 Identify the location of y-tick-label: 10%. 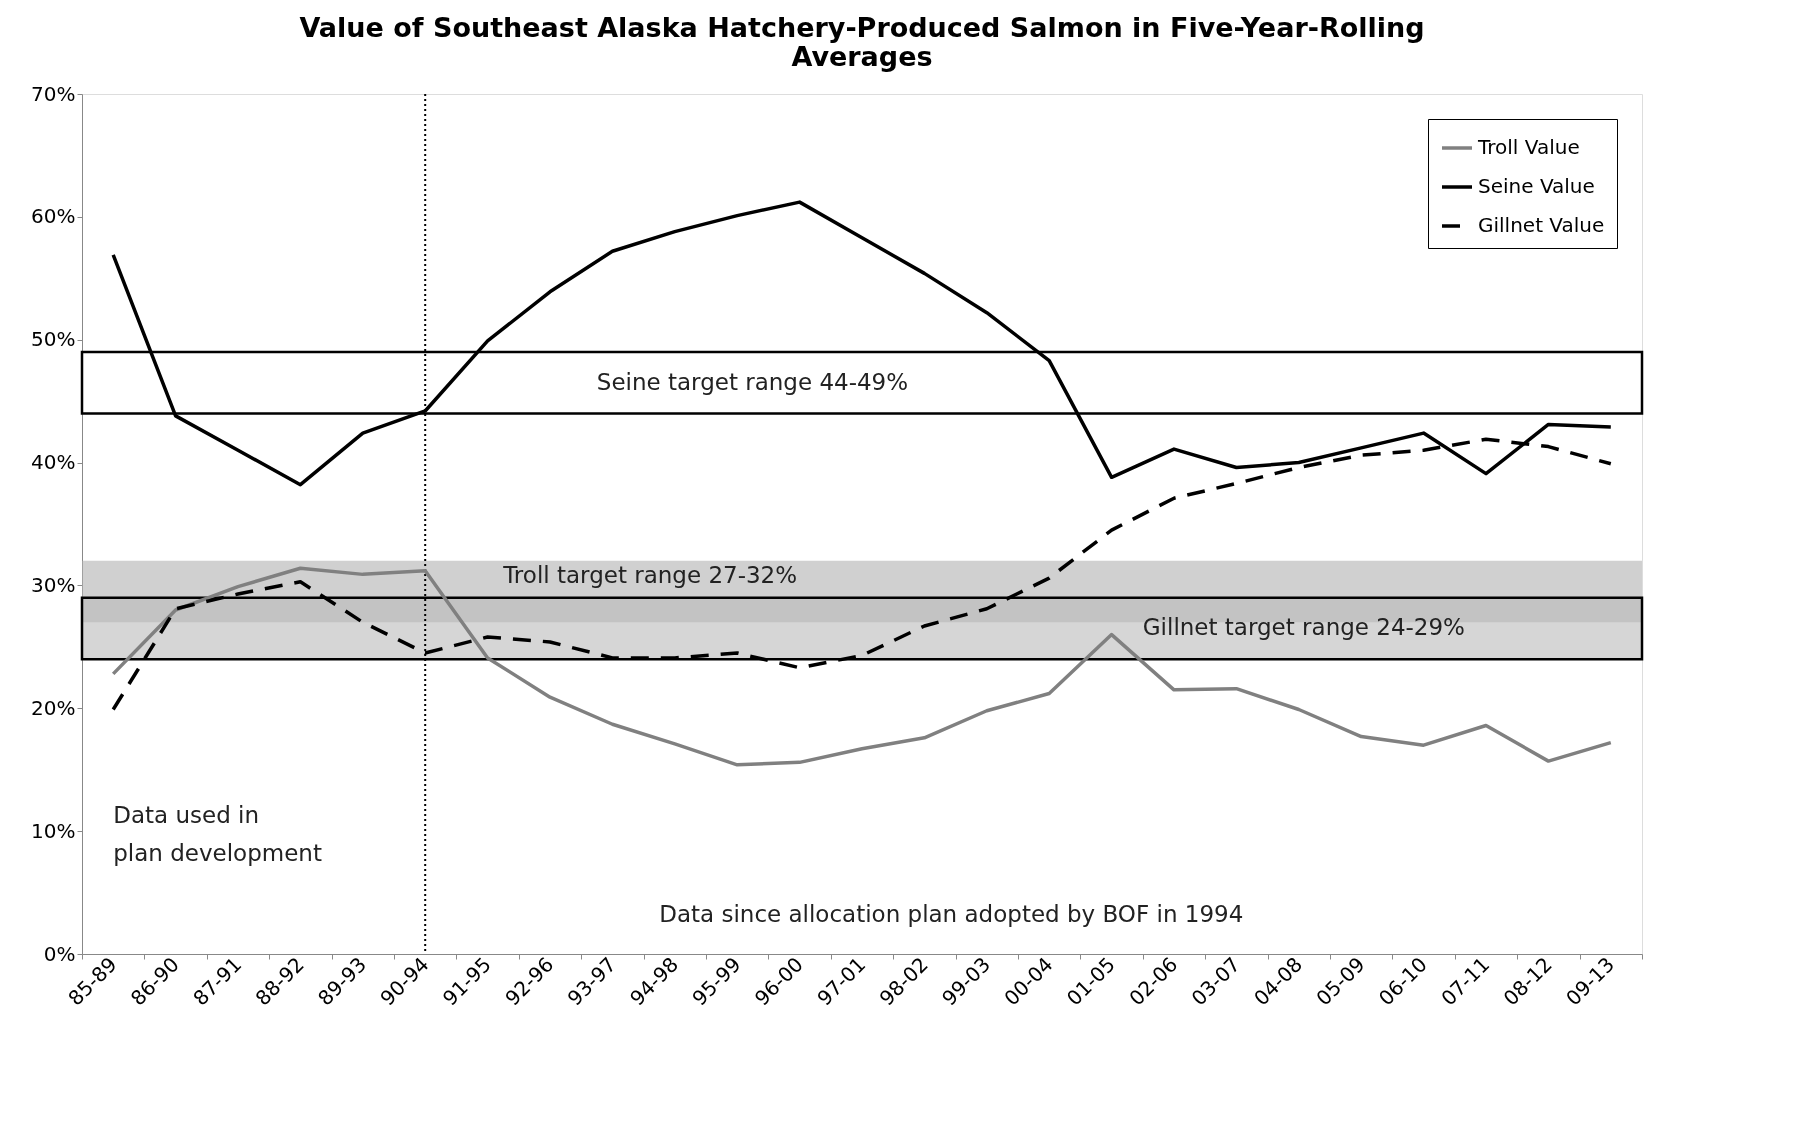
(53, 830).